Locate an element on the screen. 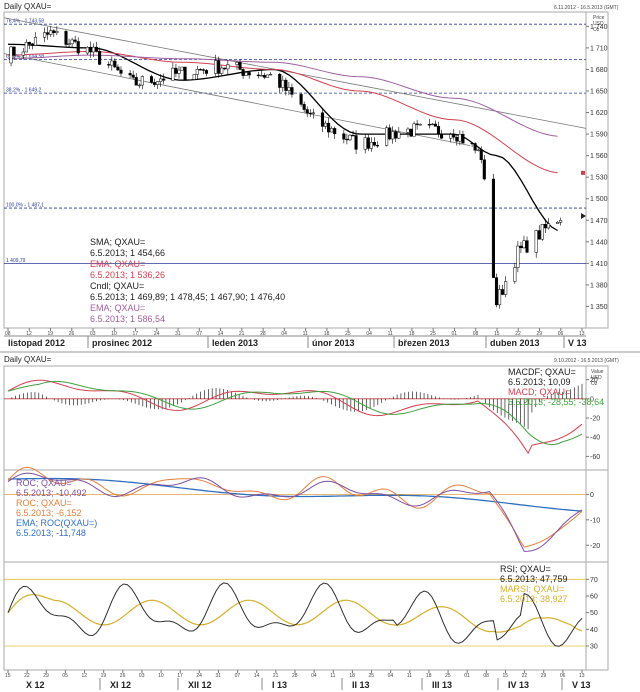 The height and width of the screenshot is (692, 640). bottom-day-tick-label: 05 is located at coordinates (65, 676).